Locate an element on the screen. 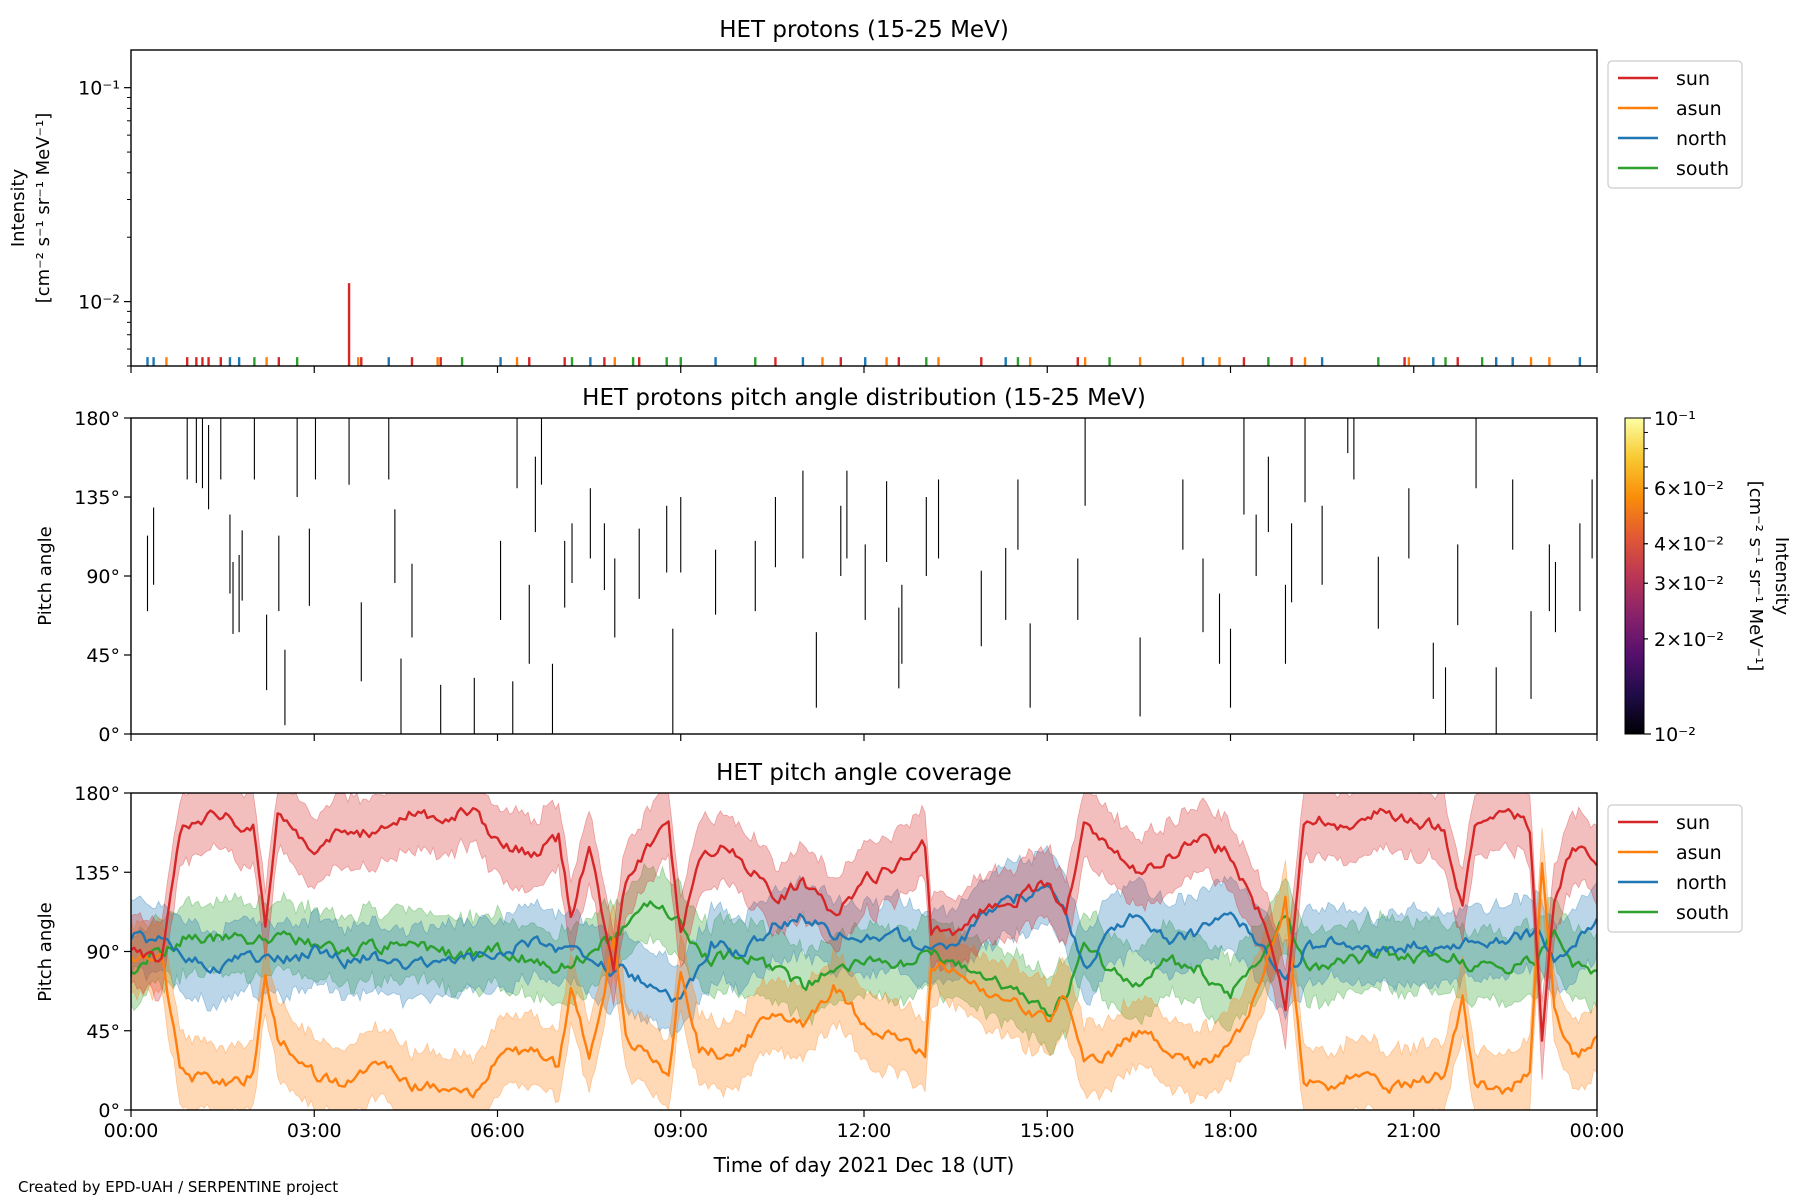  y-tick-label: 10⁻² is located at coordinates (99, 303).